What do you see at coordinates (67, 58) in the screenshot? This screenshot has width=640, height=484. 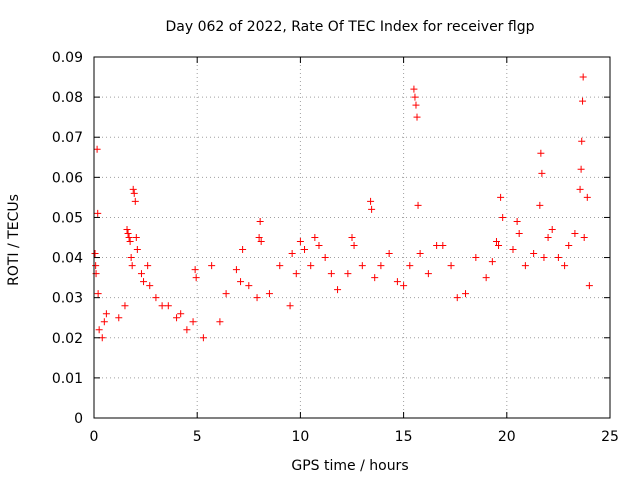 I see `y-tick-label: 0.09` at bounding box center [67, 58].